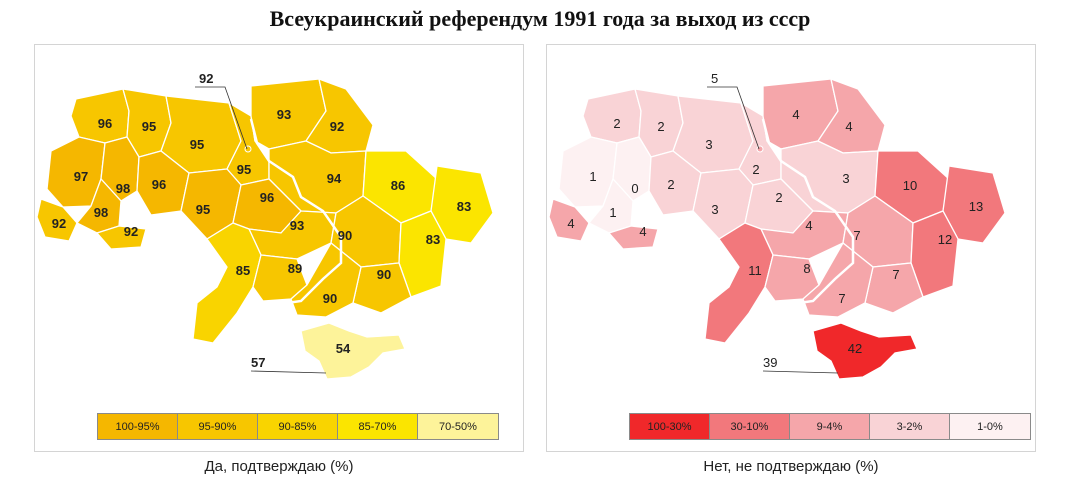 This screenshot has height=493, width=1080. Describe the element at coordinates (284, 114) in the screenshot. I see `yes-label-chernihiv: 93` at that location.